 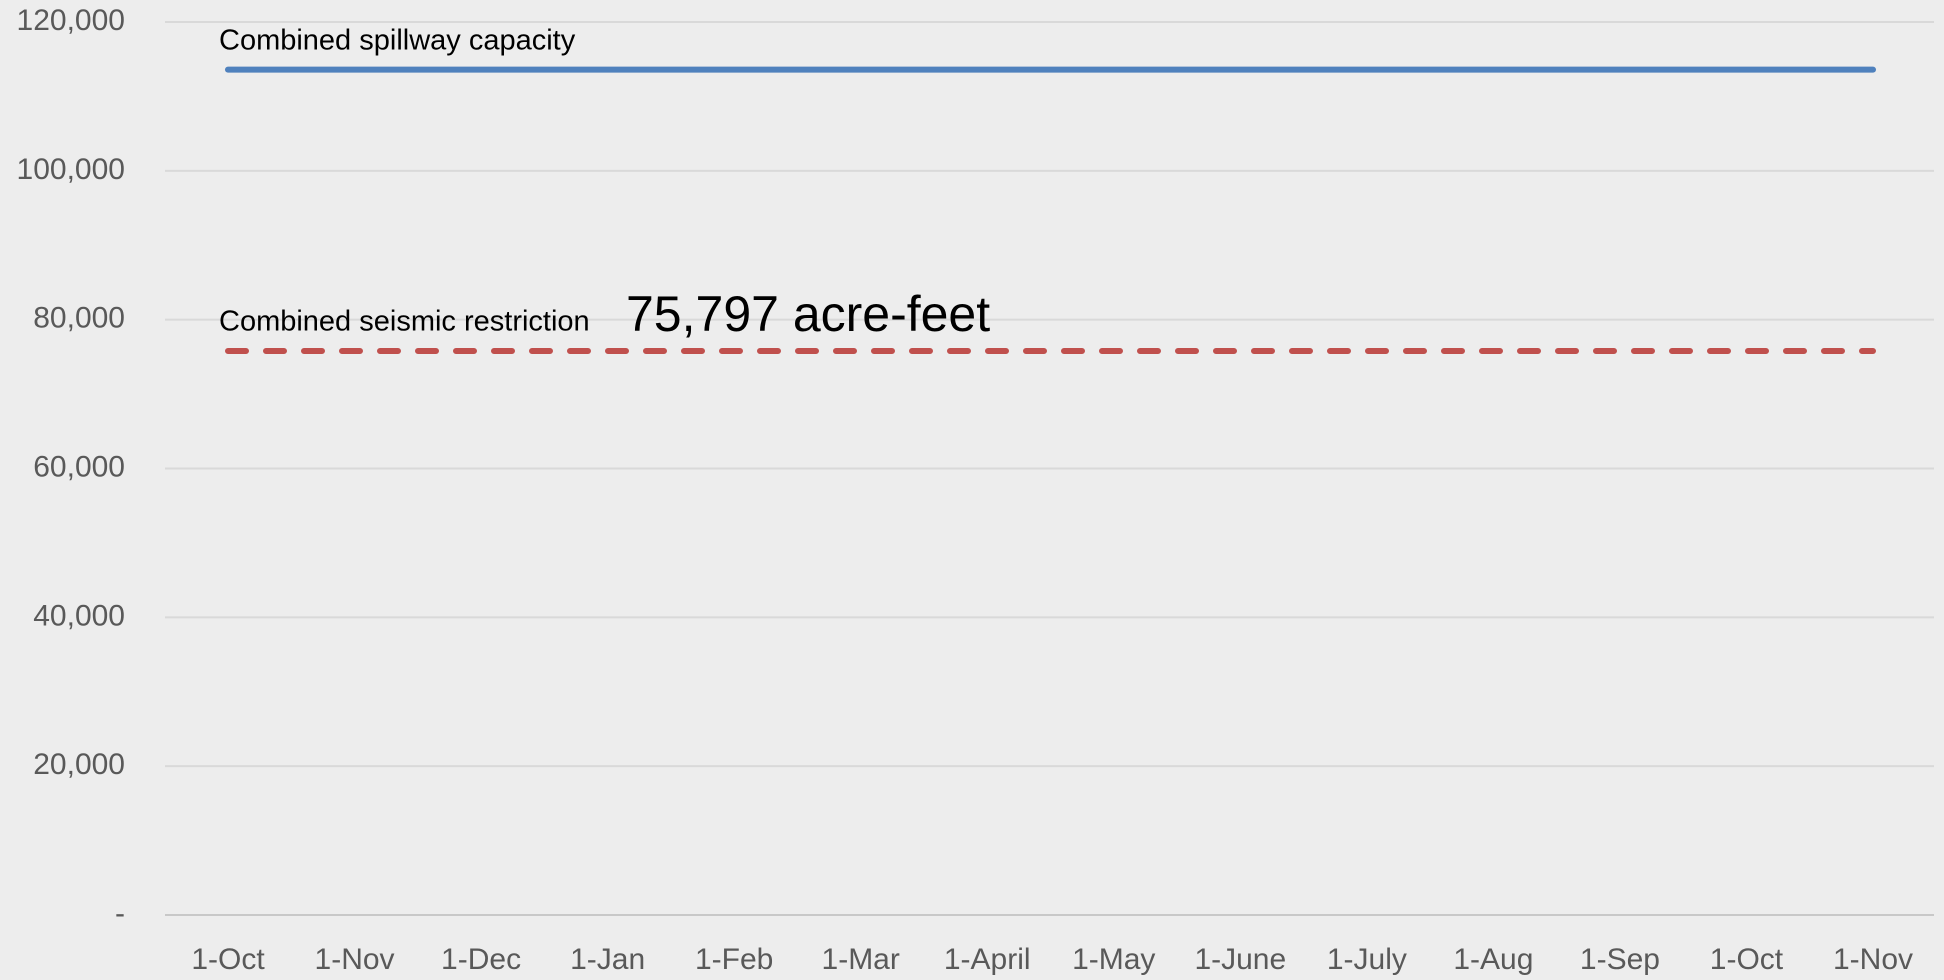 I want to click on y-tick-label: 40,000, so click(x=79, y=615).